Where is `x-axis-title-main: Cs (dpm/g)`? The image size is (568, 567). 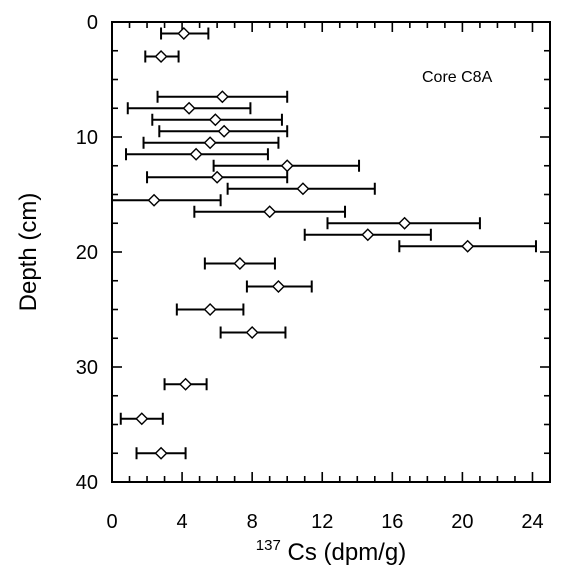 x-axis-title-main: Cs (dpm/g) is located at coordinates (347, 552).